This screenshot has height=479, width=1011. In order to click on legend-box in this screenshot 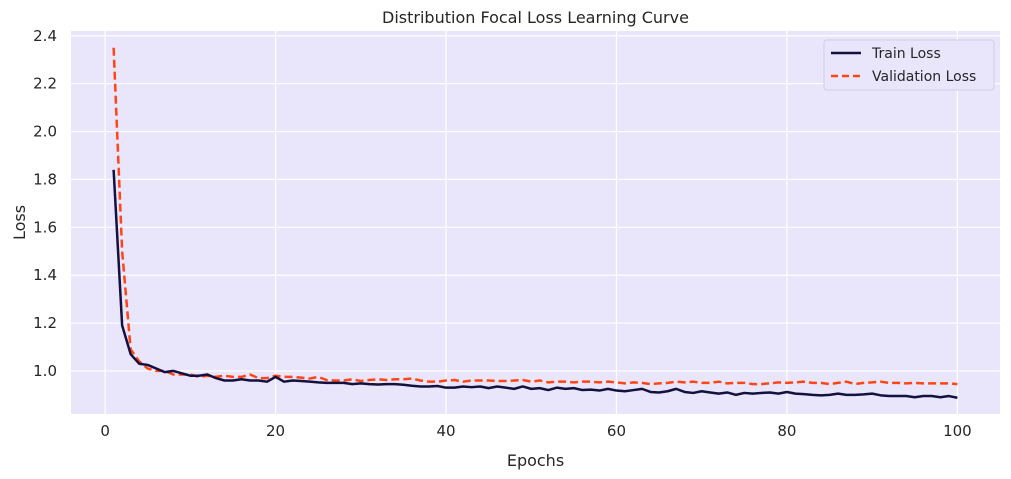, I will do `click(909, 65)`.